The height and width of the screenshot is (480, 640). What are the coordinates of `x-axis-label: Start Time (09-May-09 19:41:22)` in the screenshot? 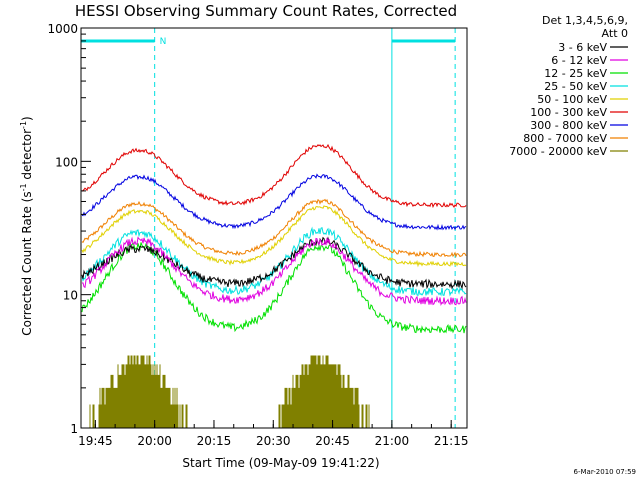 It's located at (280, 463).